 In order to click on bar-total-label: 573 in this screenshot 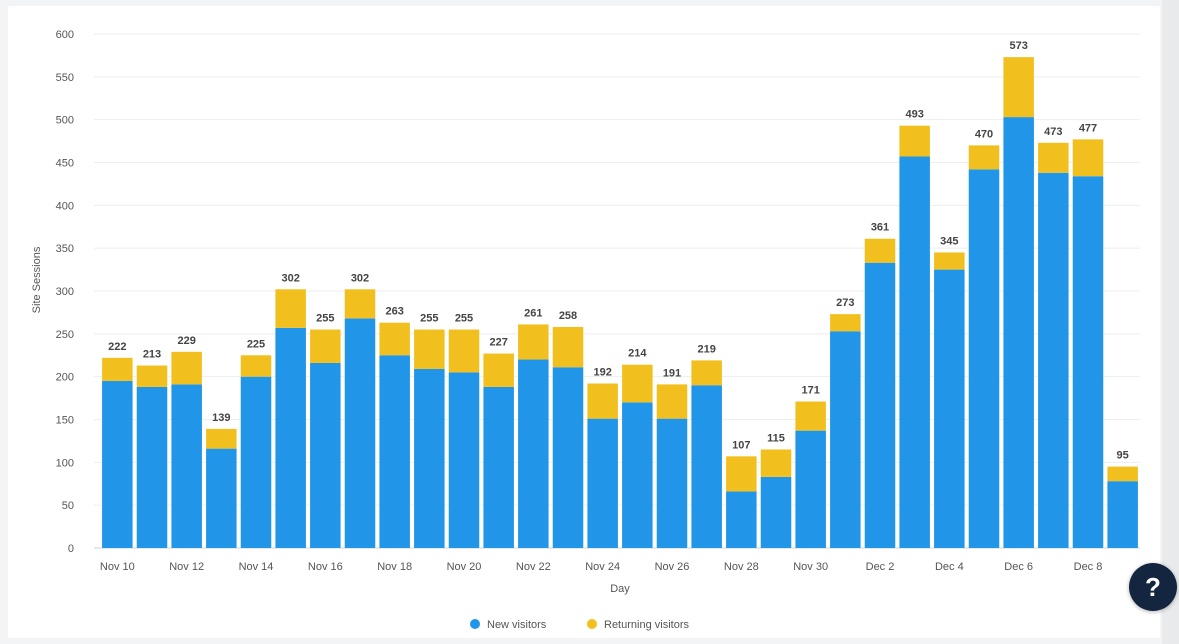, I will do `click(1018, 46)`.